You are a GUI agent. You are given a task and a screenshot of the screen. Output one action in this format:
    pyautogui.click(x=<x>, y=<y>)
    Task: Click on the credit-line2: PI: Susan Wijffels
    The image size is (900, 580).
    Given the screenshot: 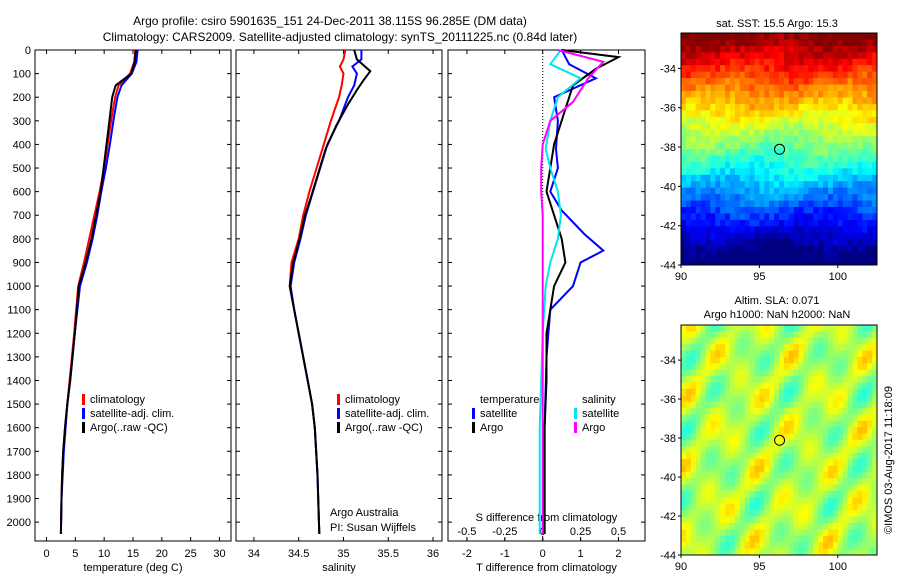 What is the action you would take?
    pyautogui.click(x=373, y=528)
    